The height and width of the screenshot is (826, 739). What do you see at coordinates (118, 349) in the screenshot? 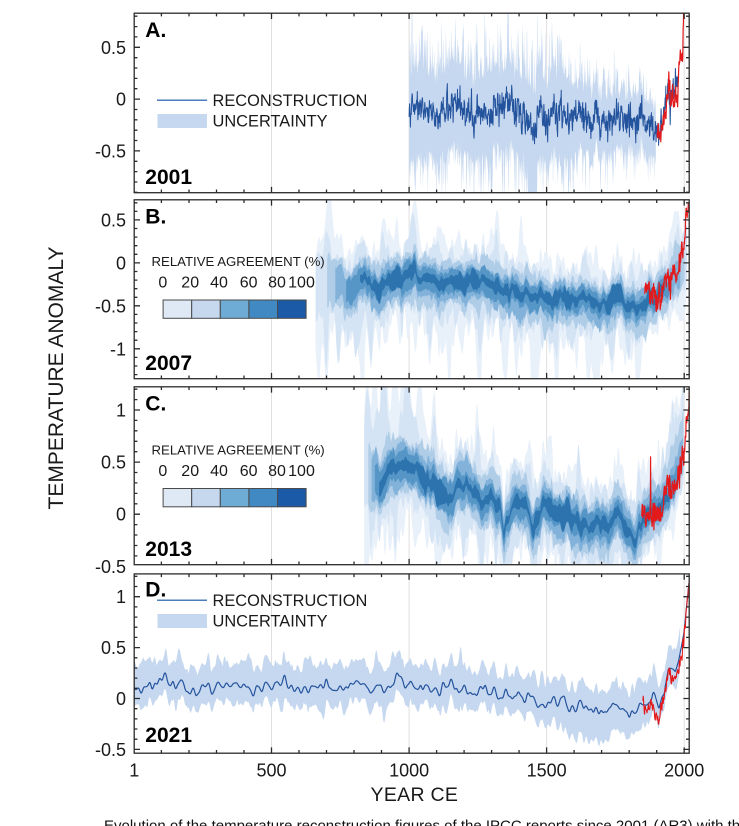
I see `svg-text: -1` at bounding box center [118, 349].